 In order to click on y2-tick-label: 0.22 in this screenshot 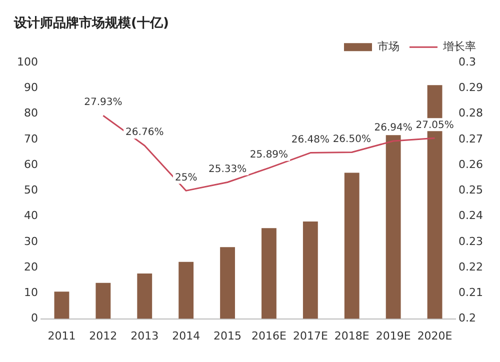, I will do `click(471, 267)`.